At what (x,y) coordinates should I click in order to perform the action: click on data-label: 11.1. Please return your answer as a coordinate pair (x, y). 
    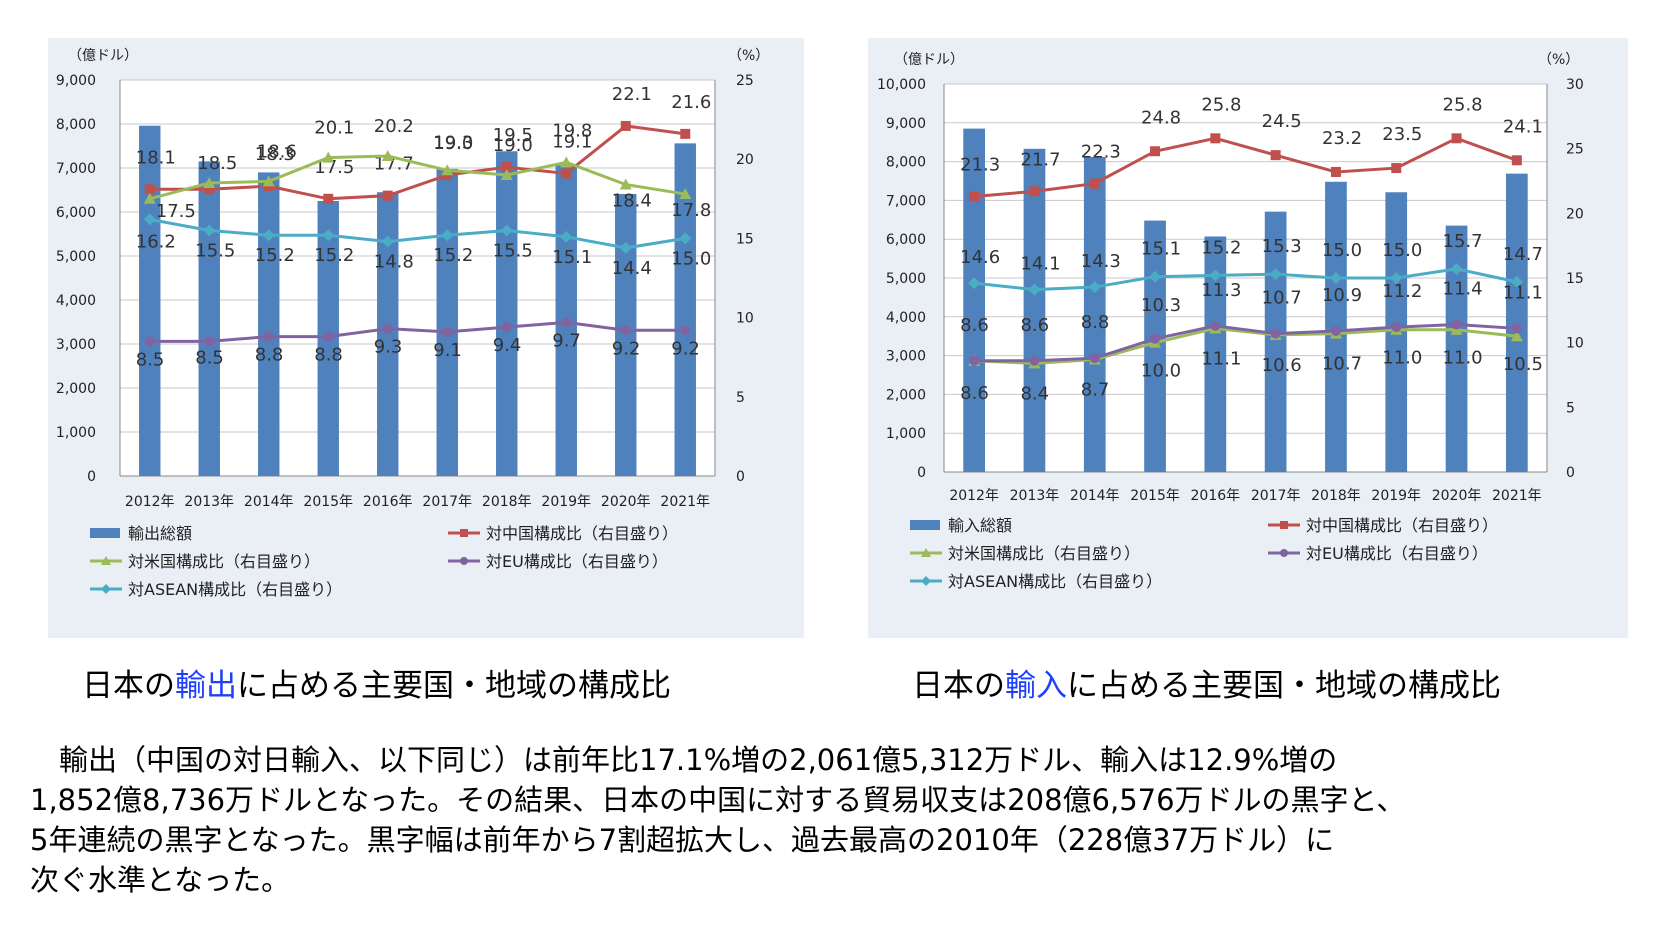
    Looking at the image, I should click on (1221, 358).